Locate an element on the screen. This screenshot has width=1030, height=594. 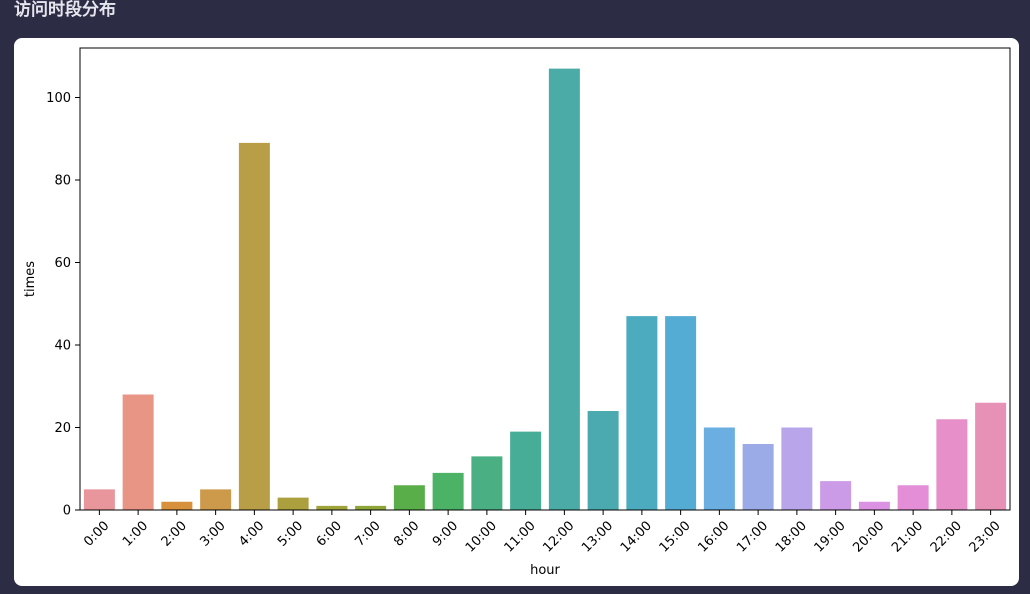
x-tick-label: 23:00 is located at coordinates (985, 536).